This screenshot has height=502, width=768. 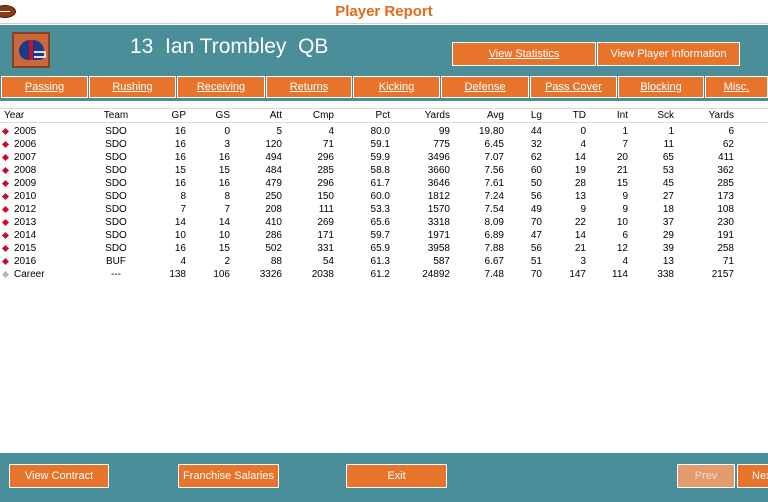 What do you see at coordinates (29, 274) in the screenshot?
I see `cell-year: Career` at bounding box center [29, 274].